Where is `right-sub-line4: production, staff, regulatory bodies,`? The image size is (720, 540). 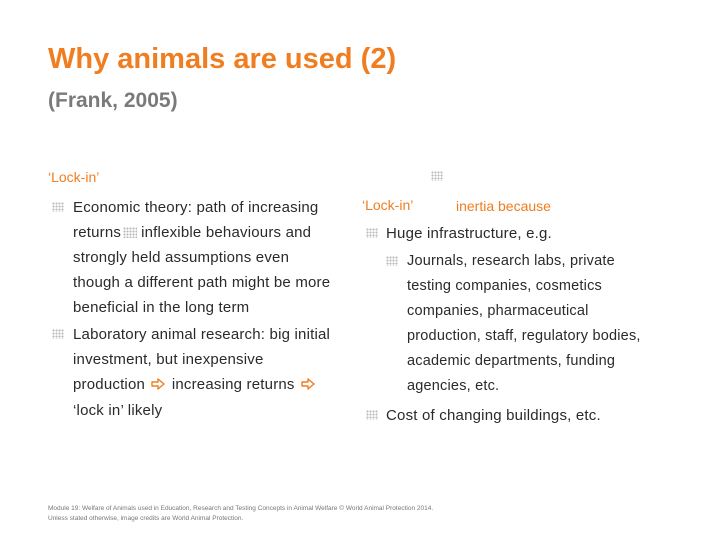 right-sub-line4: production, staff, regulatory bodies, is located at coordinates (524, 336).